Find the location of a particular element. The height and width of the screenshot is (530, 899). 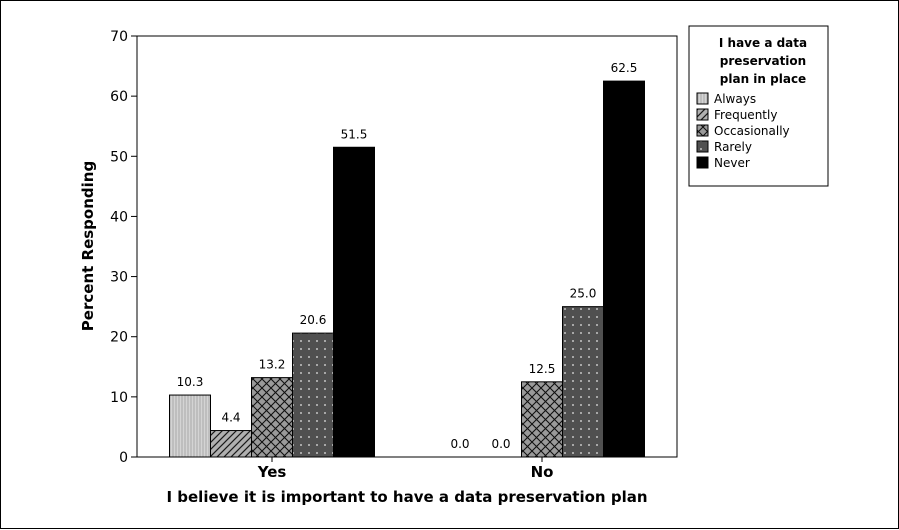

y-tick-label: 60 is located at coordinates (119, 97).